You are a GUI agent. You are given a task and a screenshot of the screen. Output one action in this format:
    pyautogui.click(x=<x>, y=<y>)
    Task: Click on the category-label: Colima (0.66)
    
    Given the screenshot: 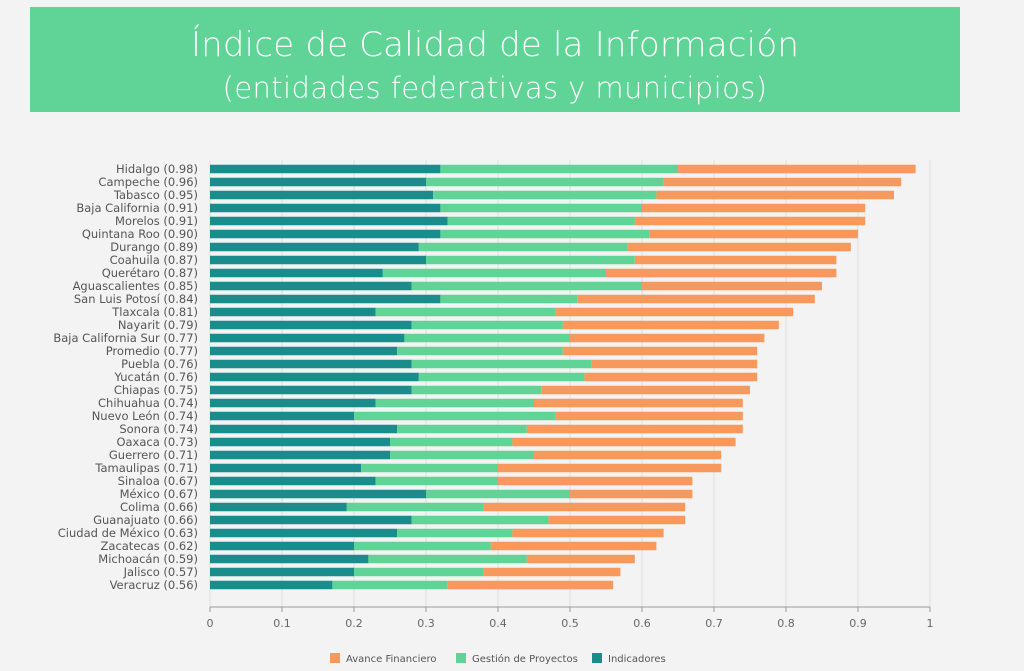 What is the action you would take?
    pyautogui.click(x=159, y=507)
    